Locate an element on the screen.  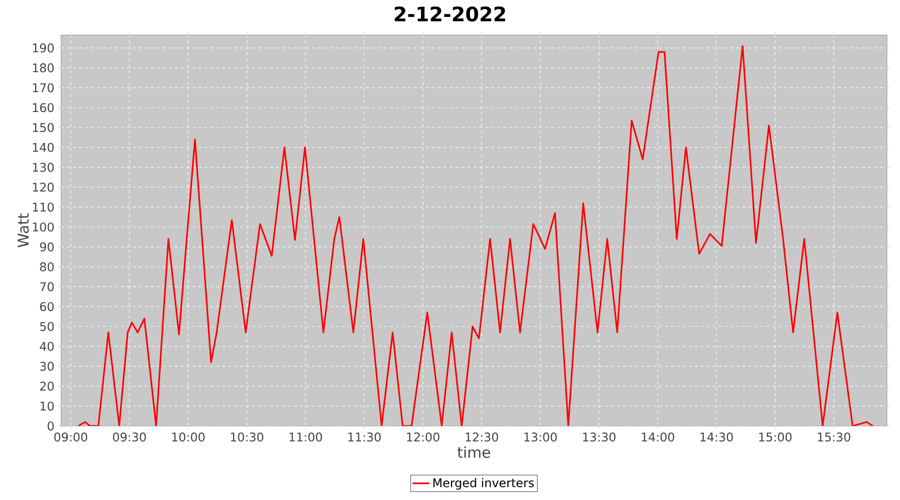
y-tick-label: 110 is located at coordinates (43, 207).